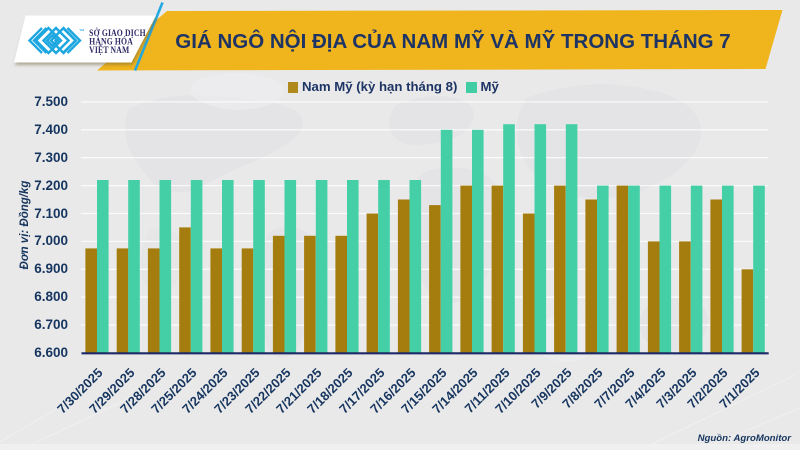 This screenshot has height=450, width=800. Describe the element at coordinates (117, 32) in the screenshot. I see `svg-text: SỞ GIAO DỊCH` at that location.